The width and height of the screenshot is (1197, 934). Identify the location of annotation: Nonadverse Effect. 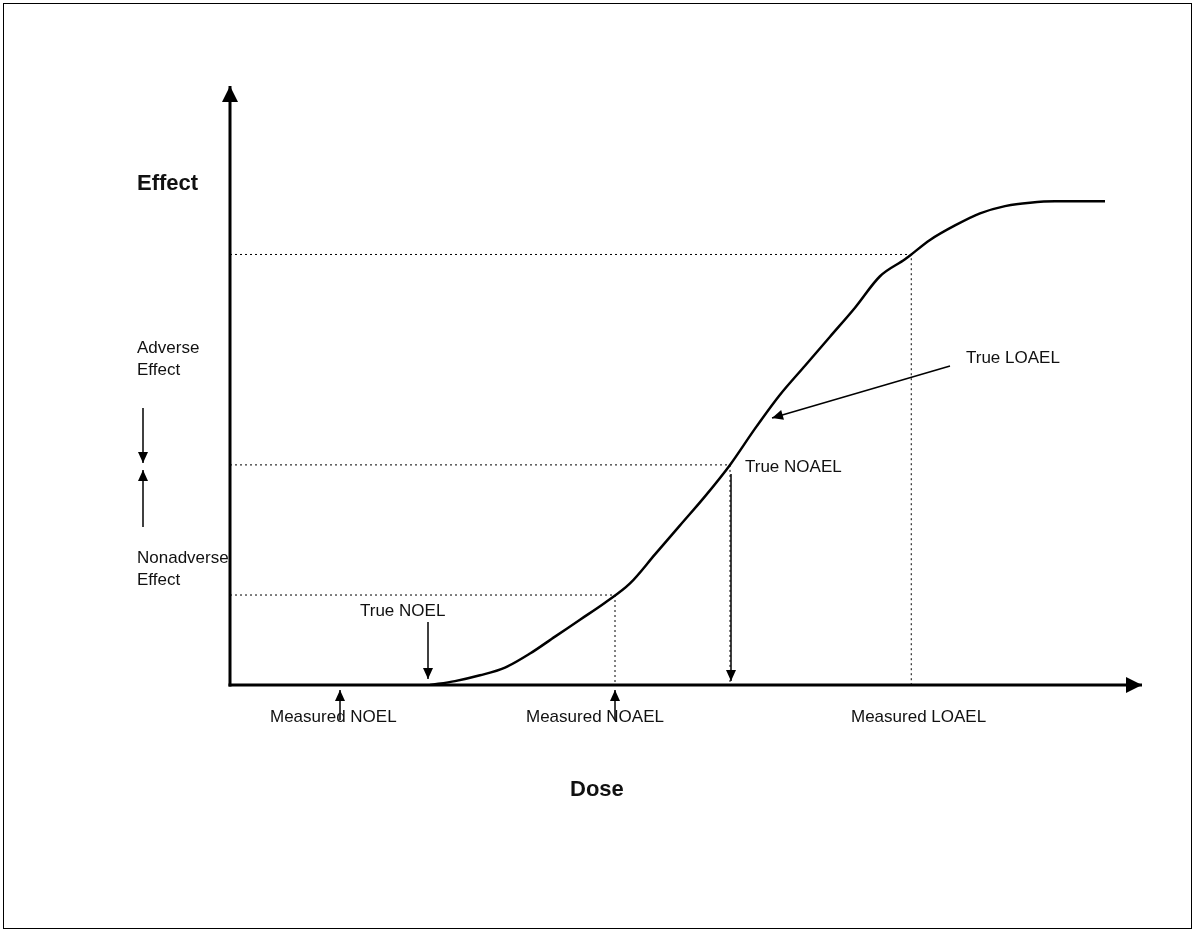
(183, 569).